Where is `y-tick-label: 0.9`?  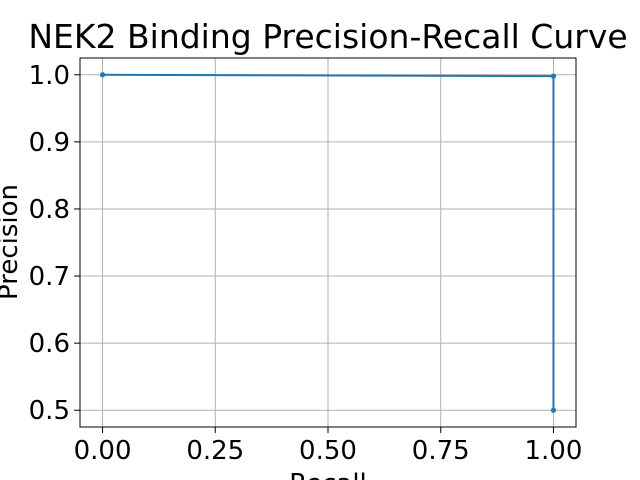
y-tick-label: 0.9 is located at coordinates (49, 143).